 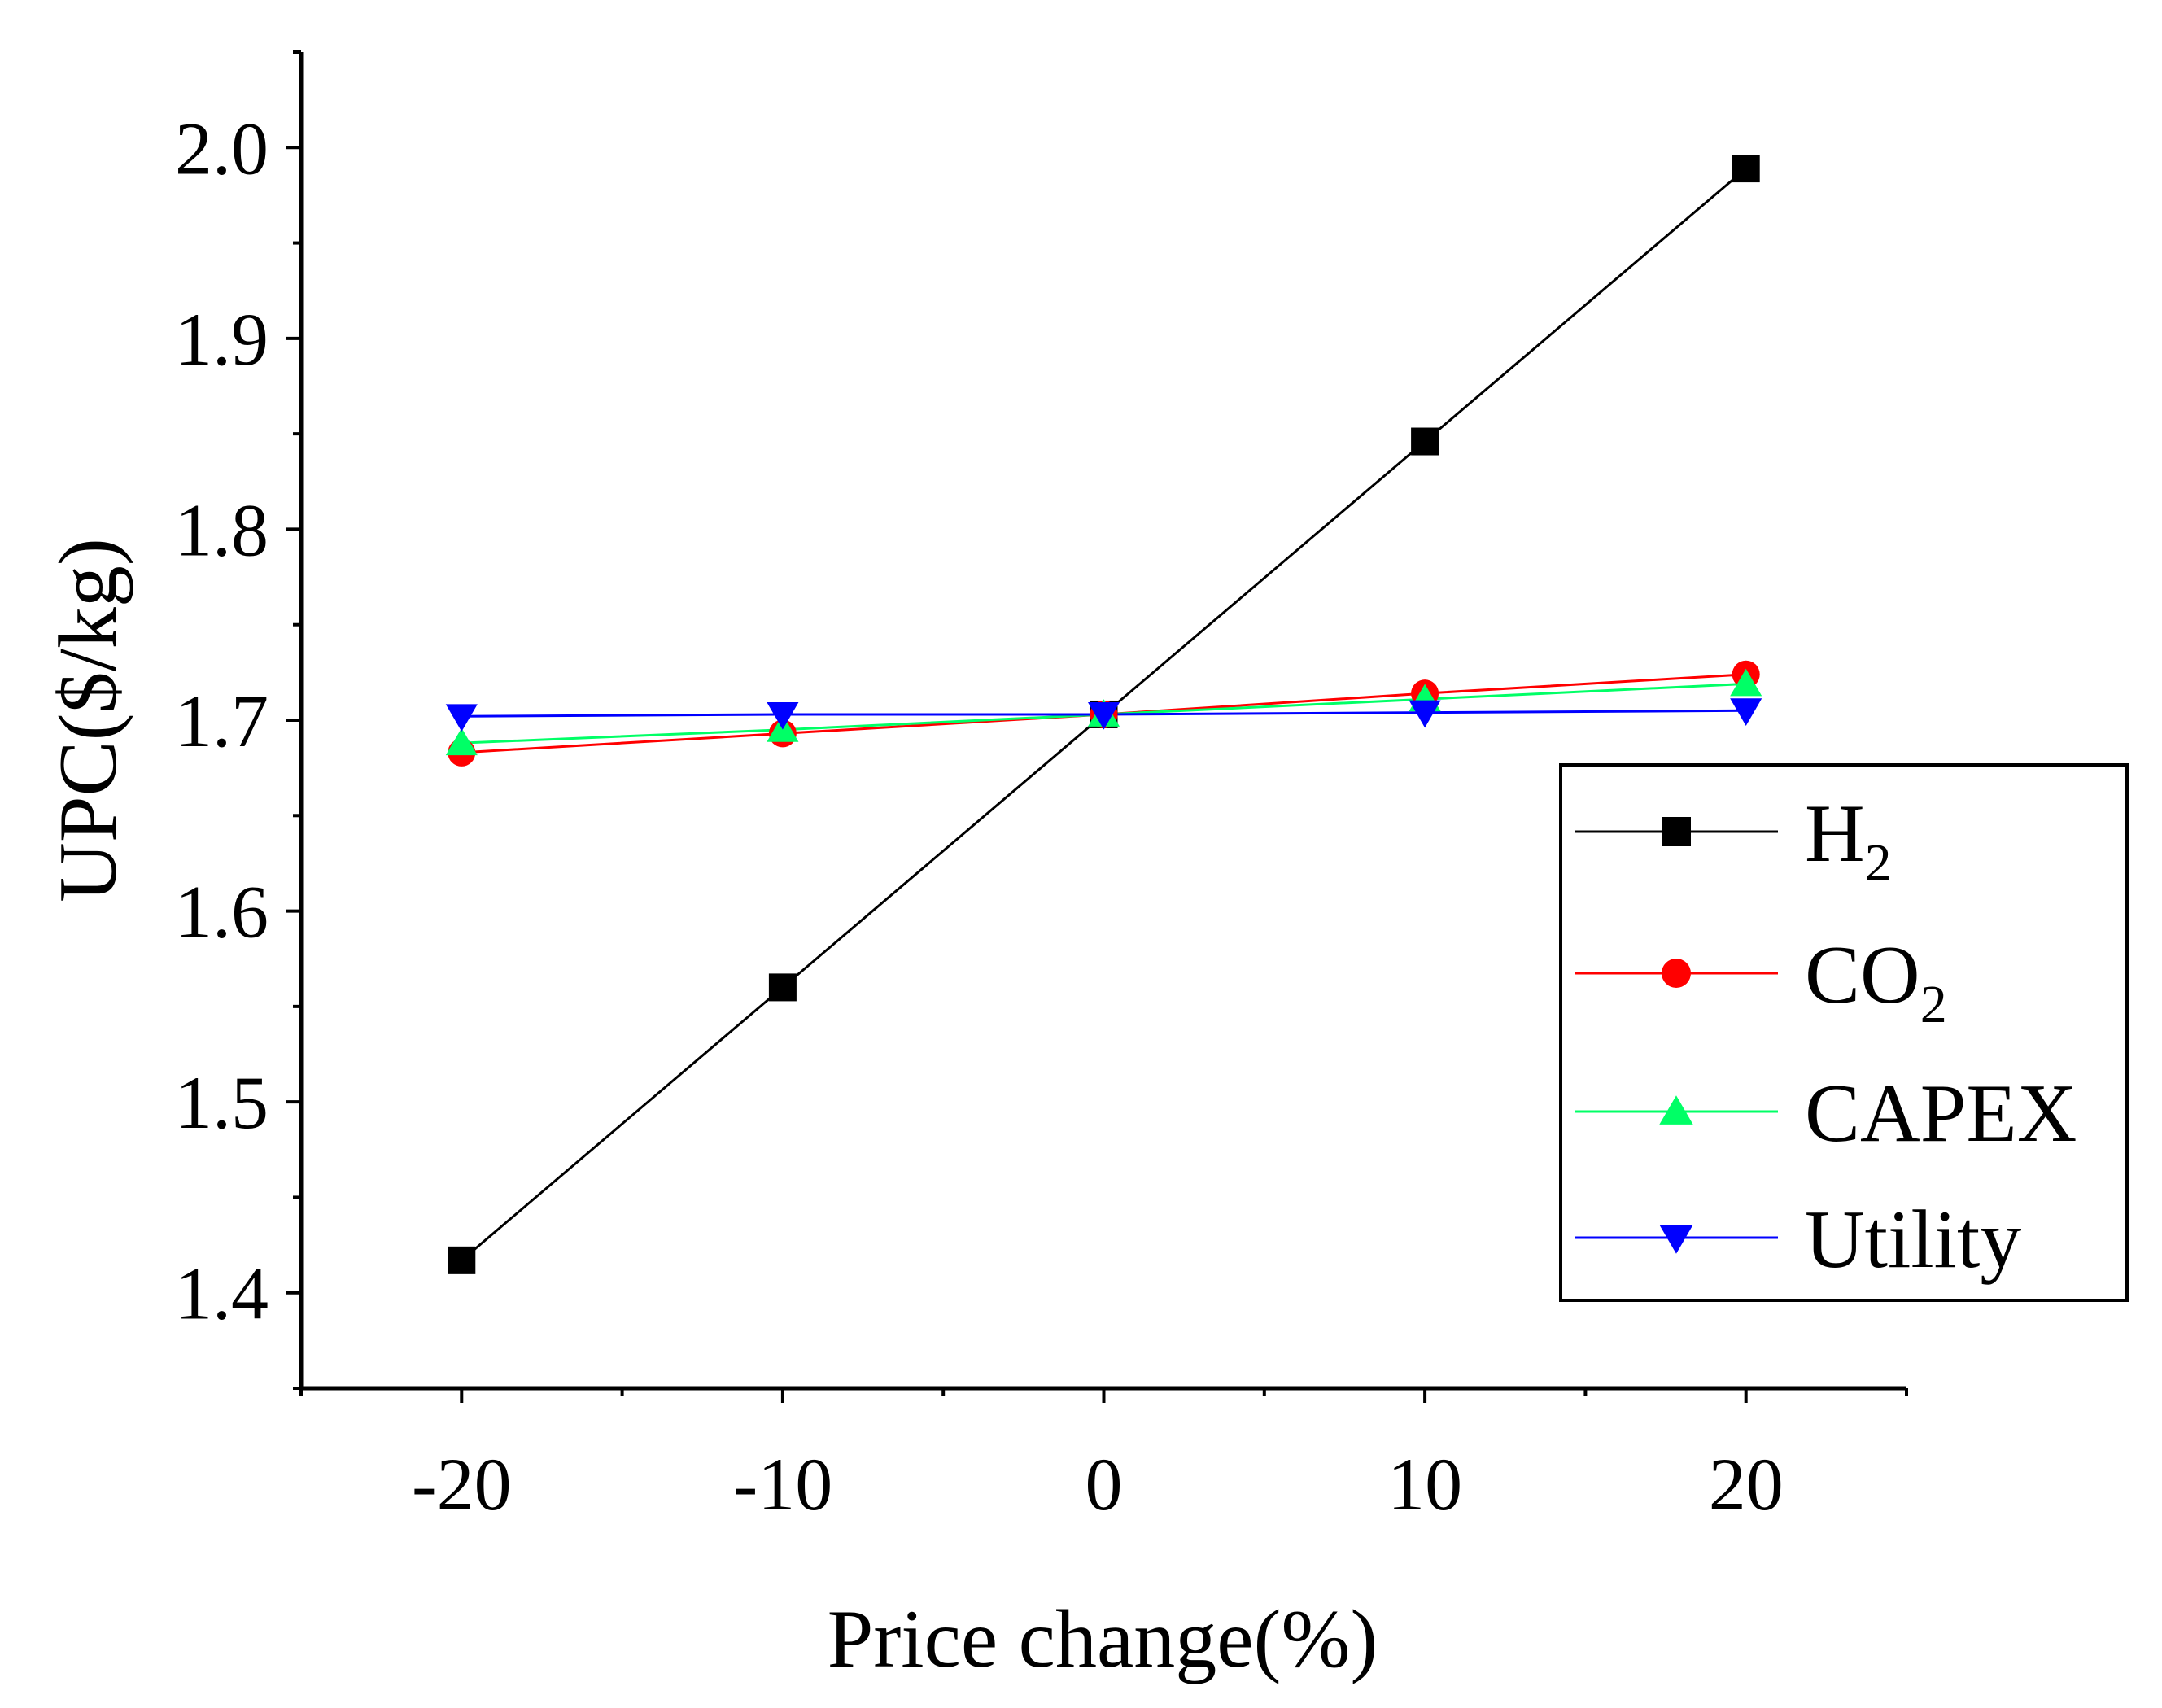 What do you see at coordinates (1424, 1485) in the screenshot?
I see `x-tick-label: 10` at bounding box center [1424, 1485].